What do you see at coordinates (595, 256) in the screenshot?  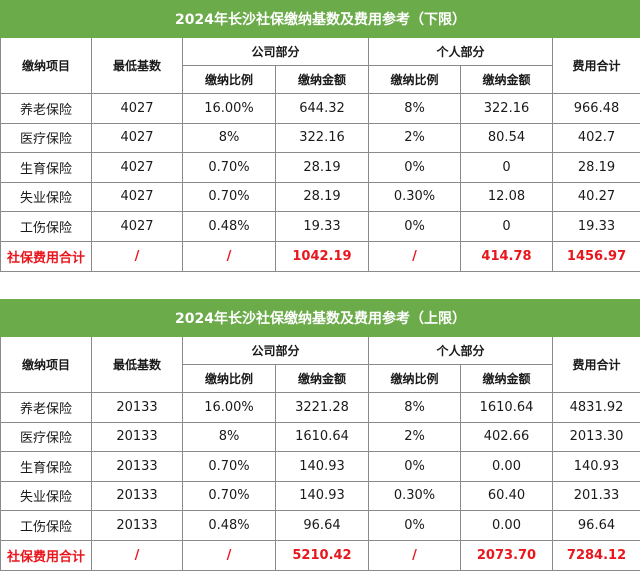 I see `summary-total: 1456.97` at bounding box center [595, 256].